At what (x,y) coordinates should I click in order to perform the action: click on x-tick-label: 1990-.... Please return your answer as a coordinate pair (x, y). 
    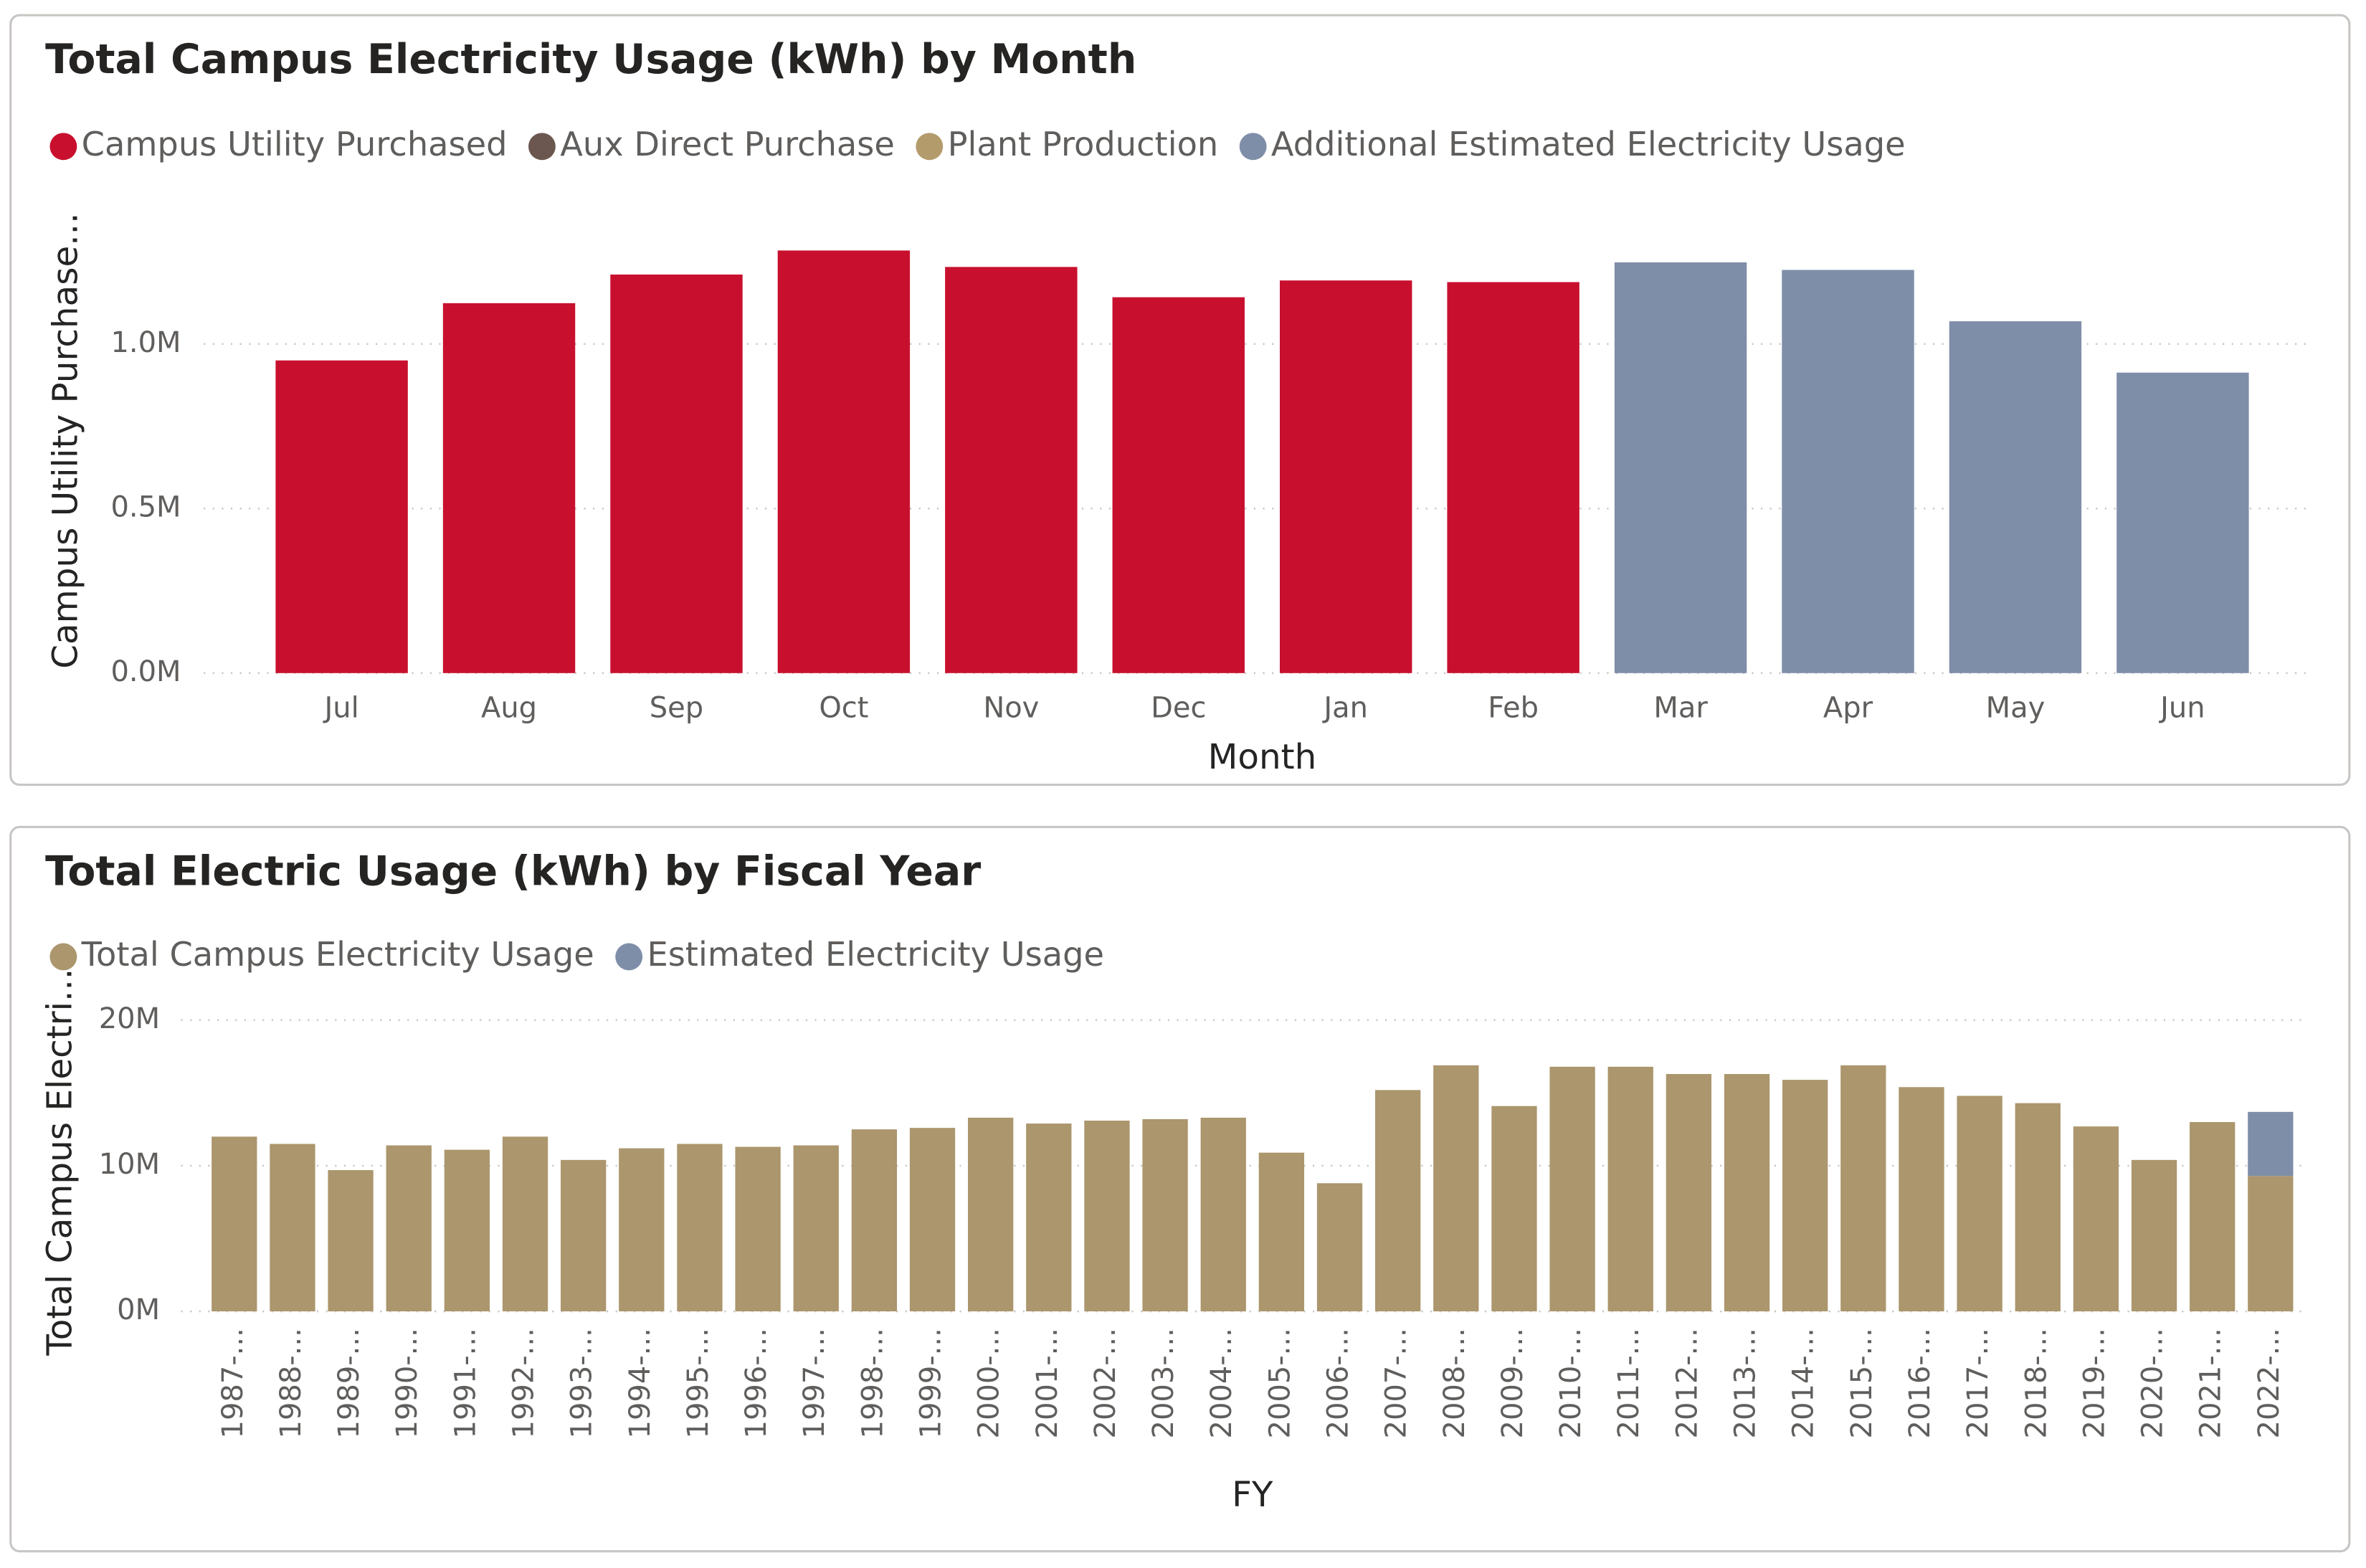
    Looking at the image, I should click on (407, 1383).